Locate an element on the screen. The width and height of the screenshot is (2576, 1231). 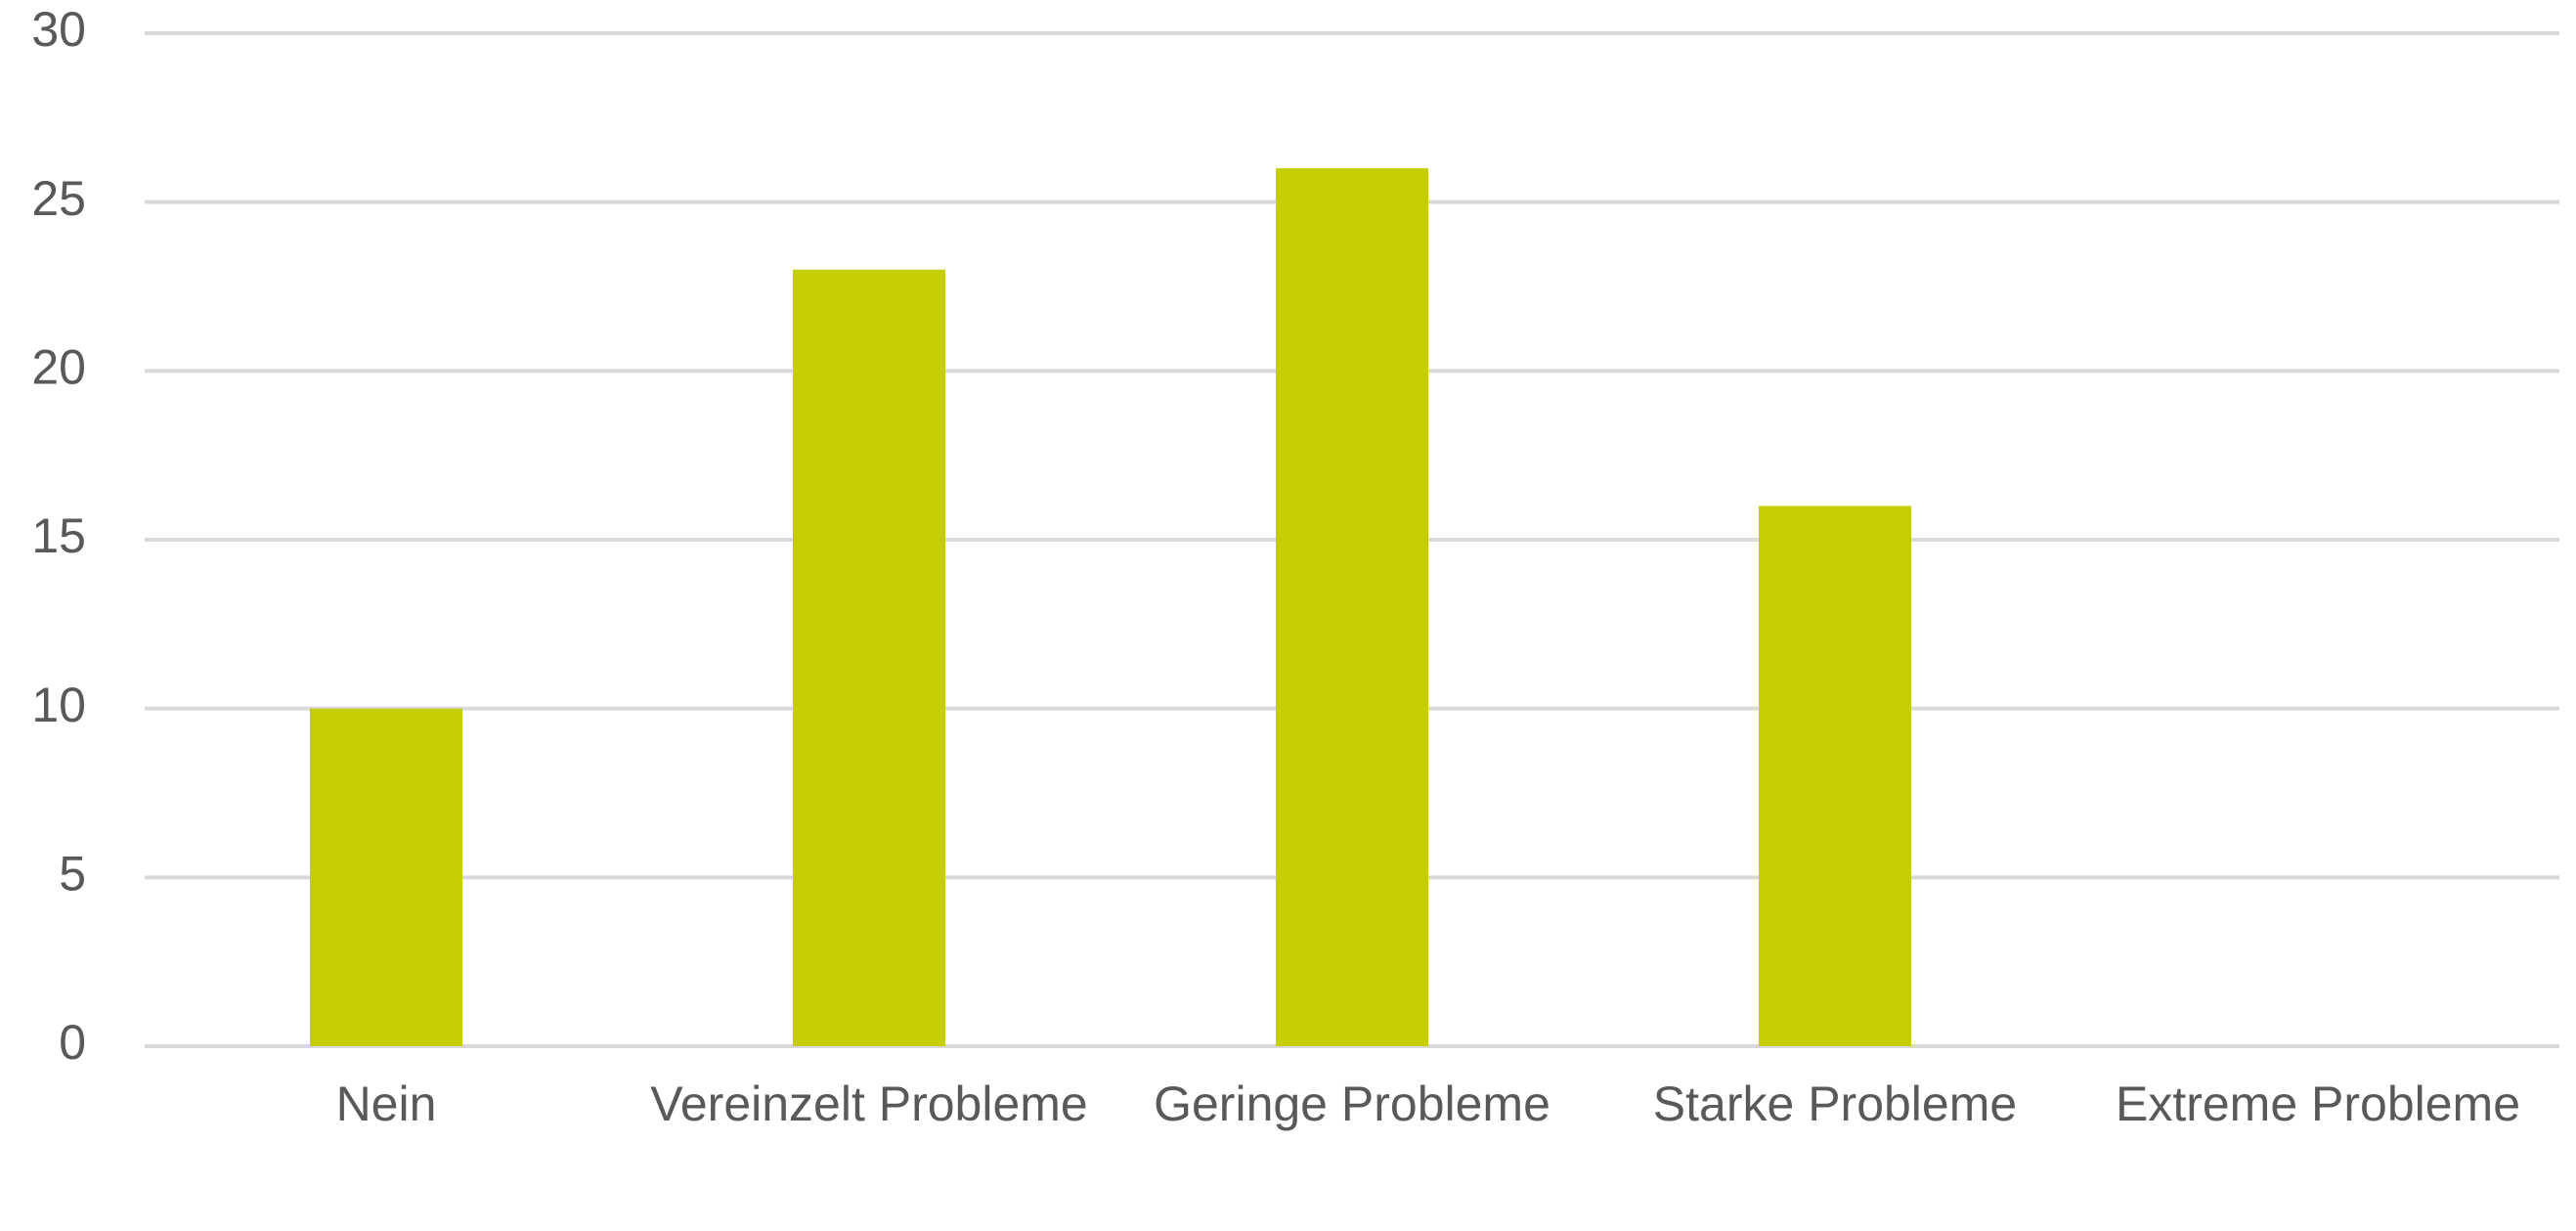
x-tick-label: Starke Probleme is located at coordinates (1835, 1104).